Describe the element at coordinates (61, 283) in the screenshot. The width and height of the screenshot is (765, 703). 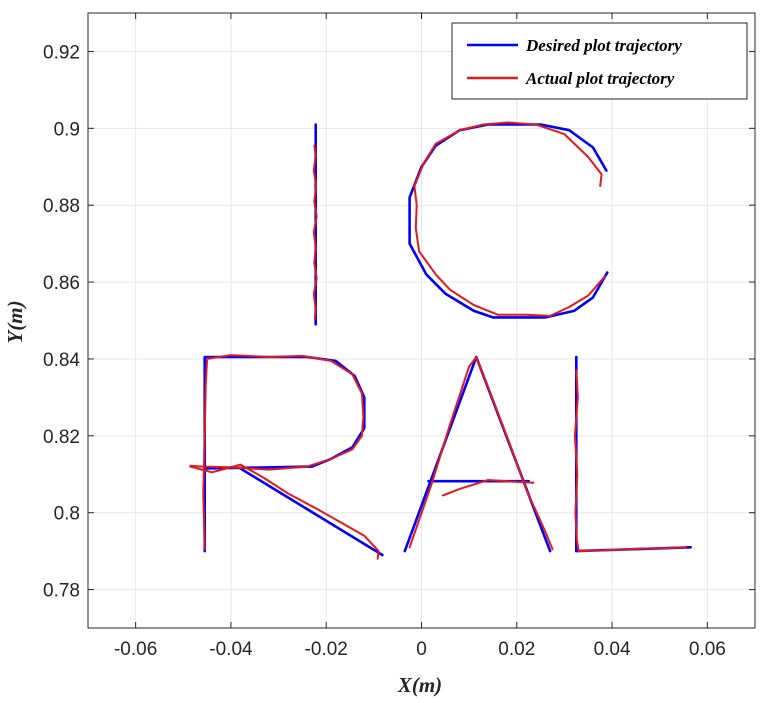
I see `y-tick-label: 0.86` at that location.